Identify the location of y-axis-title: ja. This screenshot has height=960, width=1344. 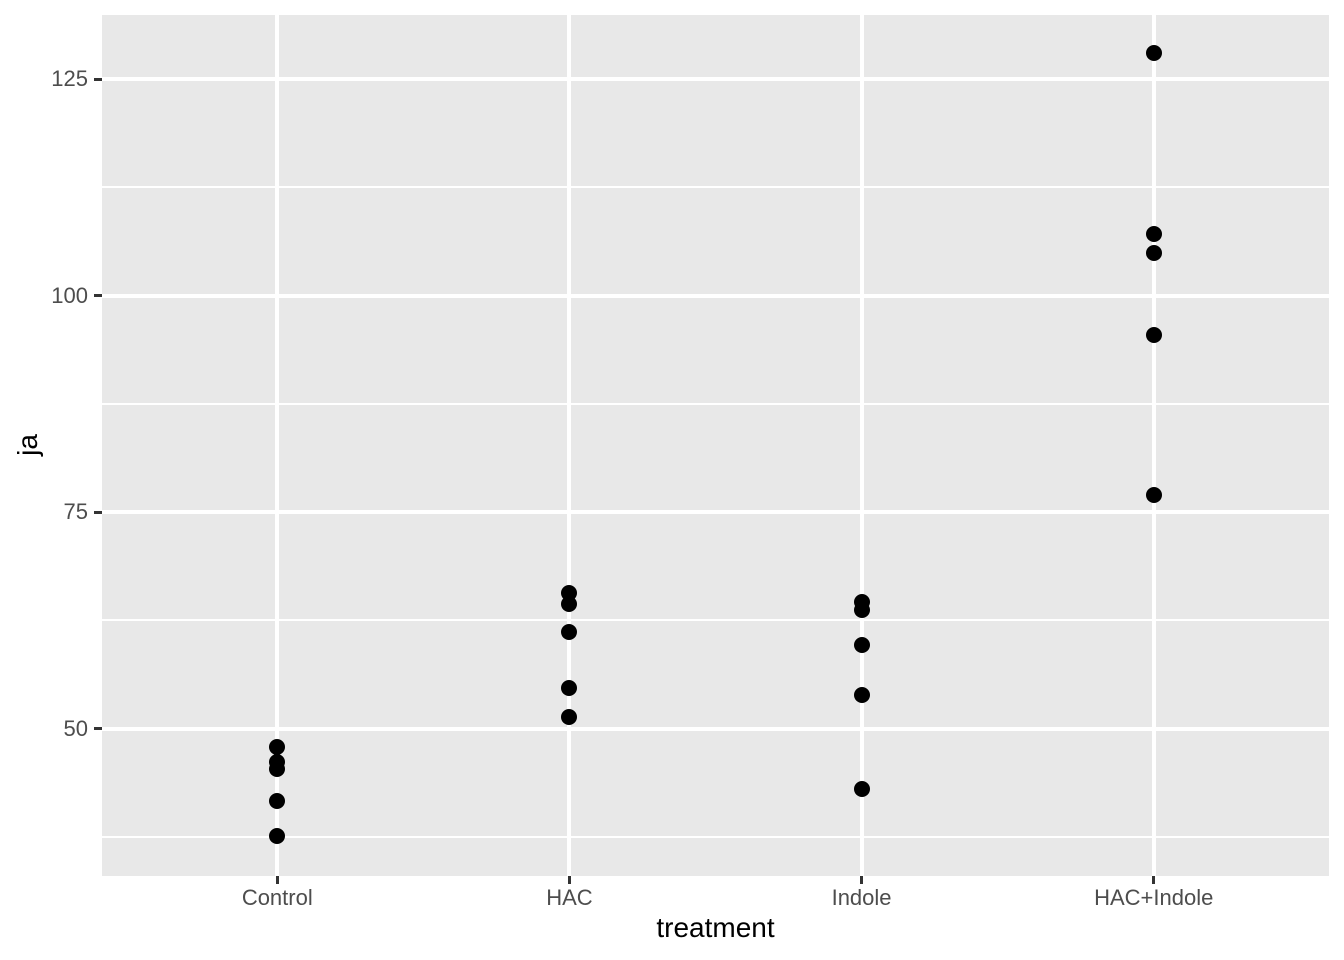
(27, 445).